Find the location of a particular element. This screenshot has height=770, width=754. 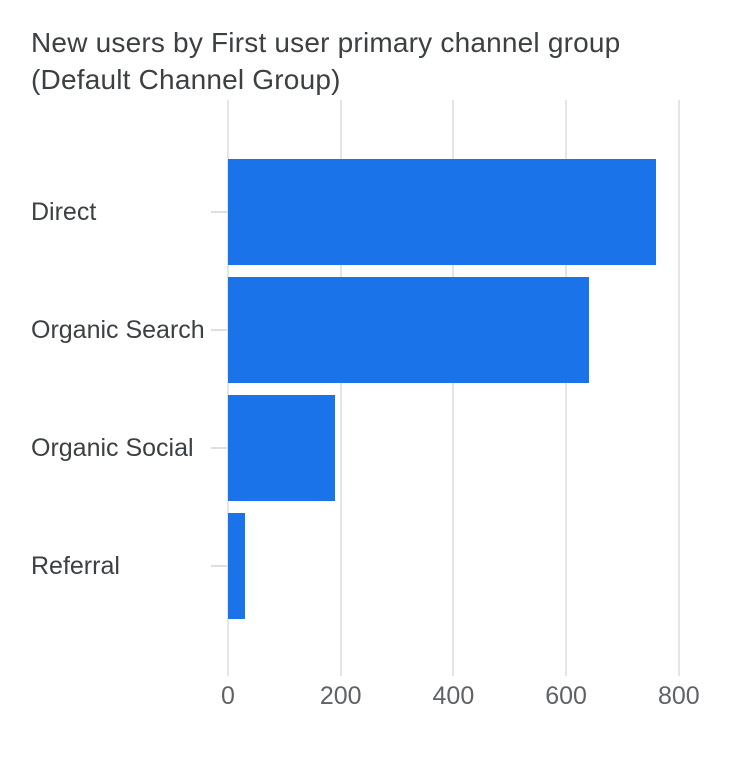

category-label-referral: Referral is located at coordinates (75, 566).